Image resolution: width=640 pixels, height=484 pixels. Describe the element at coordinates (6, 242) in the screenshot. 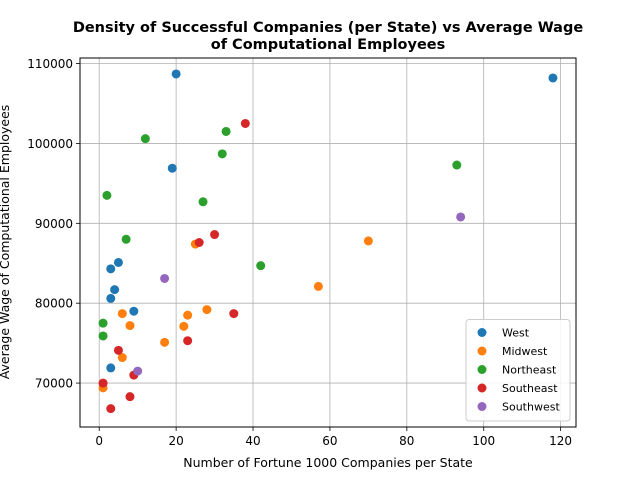

I see `y-axis-label: Average Wage of Computational Employees` at that location.